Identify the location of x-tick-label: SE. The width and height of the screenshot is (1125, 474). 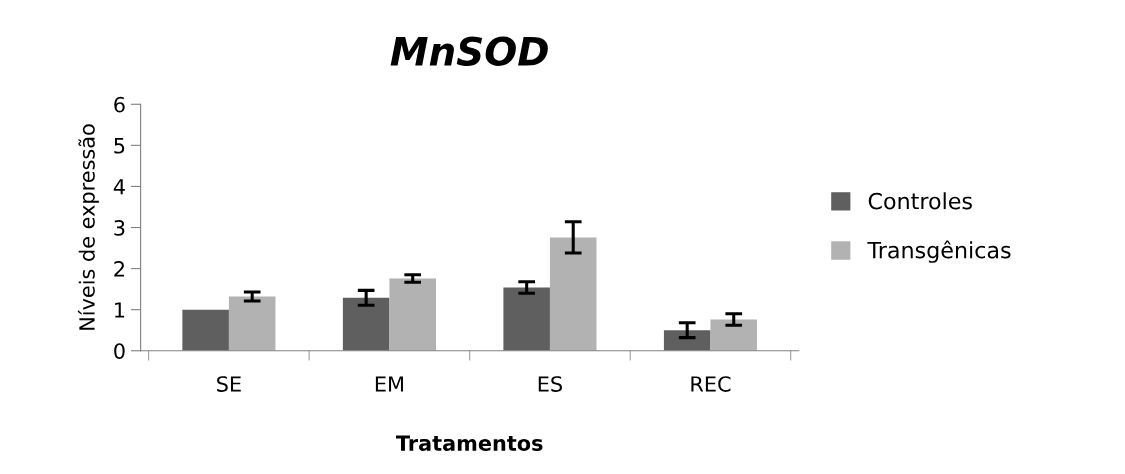
(229, 384).